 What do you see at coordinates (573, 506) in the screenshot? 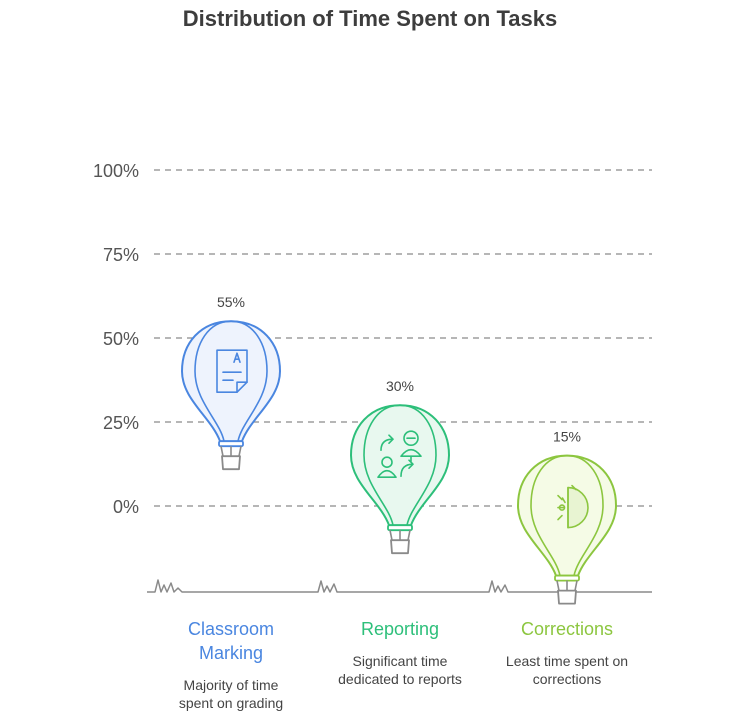
I see `stopwatch-icon` at bounding box center [573, 506].